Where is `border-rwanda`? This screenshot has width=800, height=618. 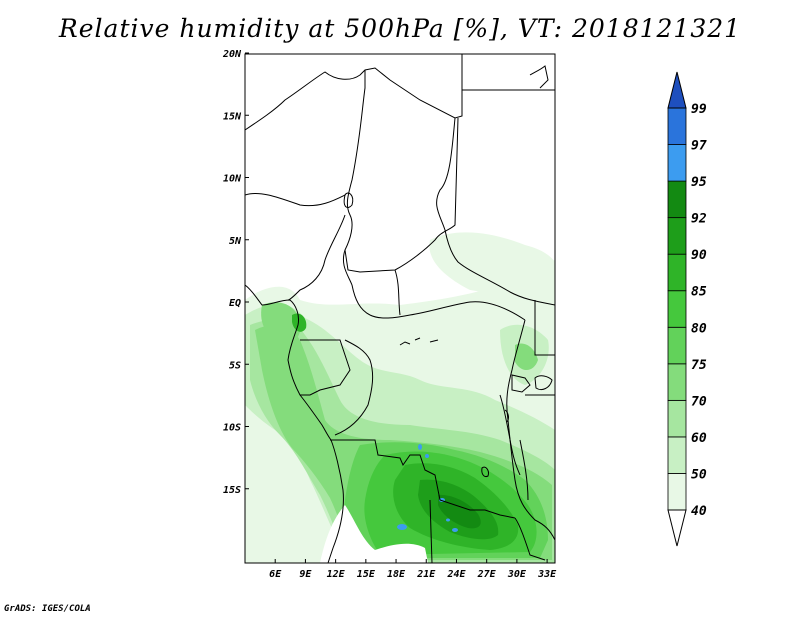 border-rwanda is located at coordinates (521, 383).